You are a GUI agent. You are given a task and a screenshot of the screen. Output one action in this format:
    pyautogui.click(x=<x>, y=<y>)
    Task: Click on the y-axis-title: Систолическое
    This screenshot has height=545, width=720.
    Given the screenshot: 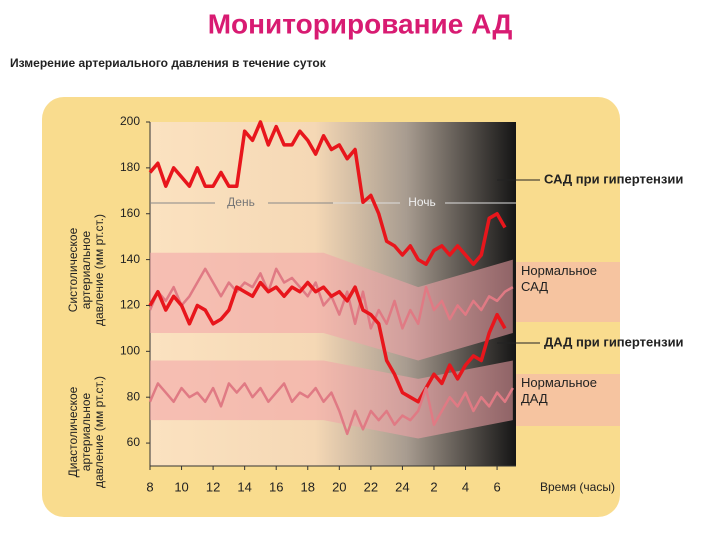 What is the action you would take?
    pyautogui.click(x=73, y=269)
    